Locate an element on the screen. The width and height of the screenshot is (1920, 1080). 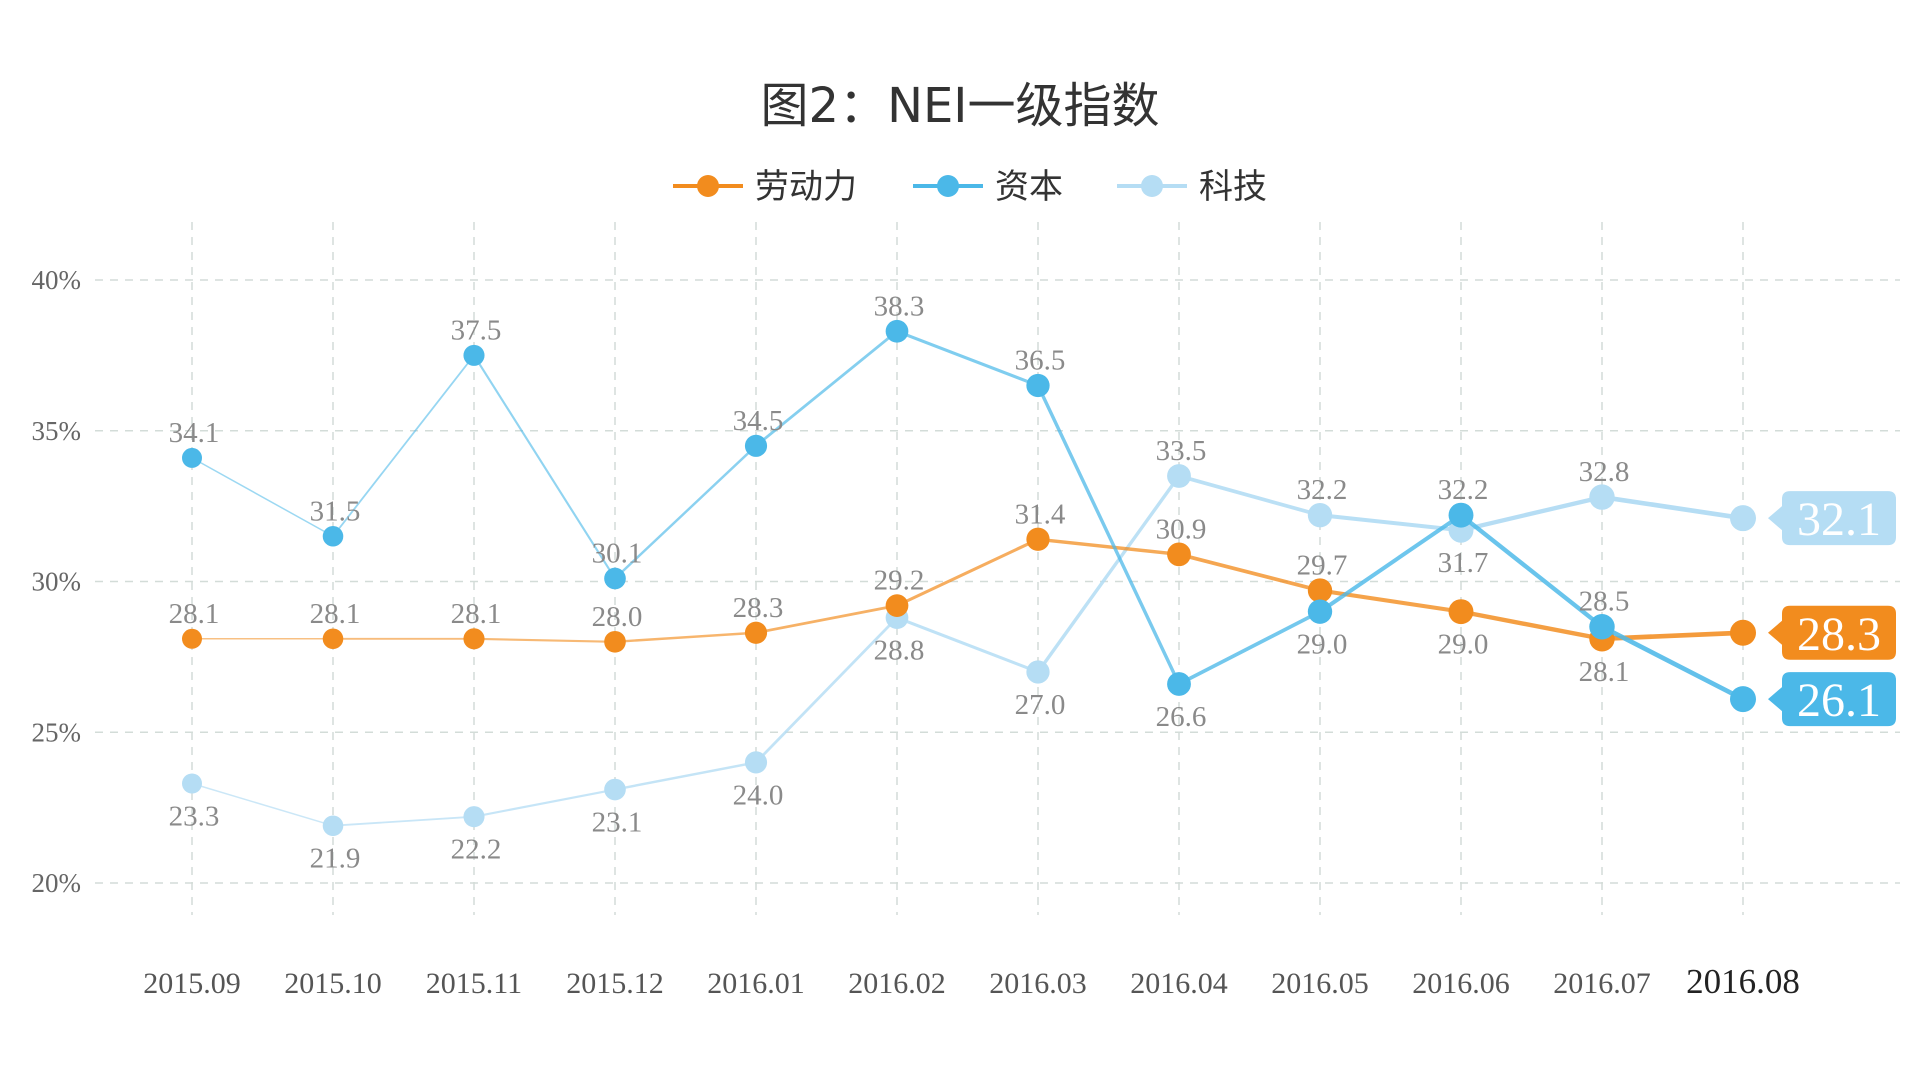
x-tick-label: 2015.12 is located at coordinates (615, 983).